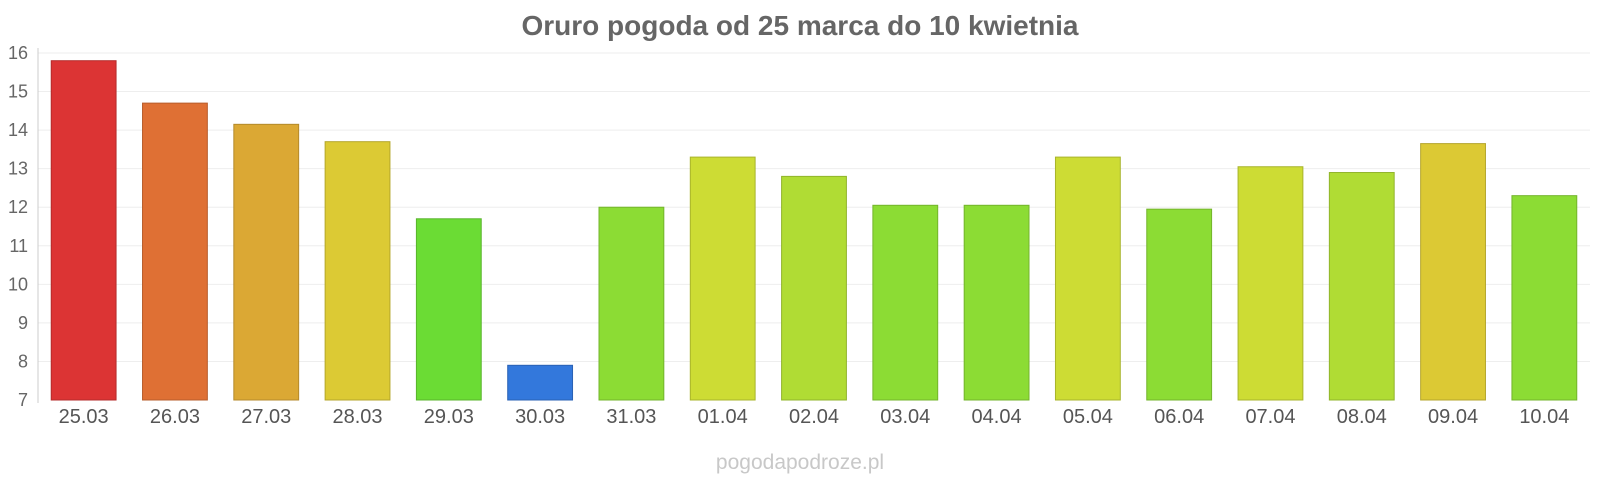 The image size is (1600, 480). I want to click on y-tick-label: 11, so click(18, 246).